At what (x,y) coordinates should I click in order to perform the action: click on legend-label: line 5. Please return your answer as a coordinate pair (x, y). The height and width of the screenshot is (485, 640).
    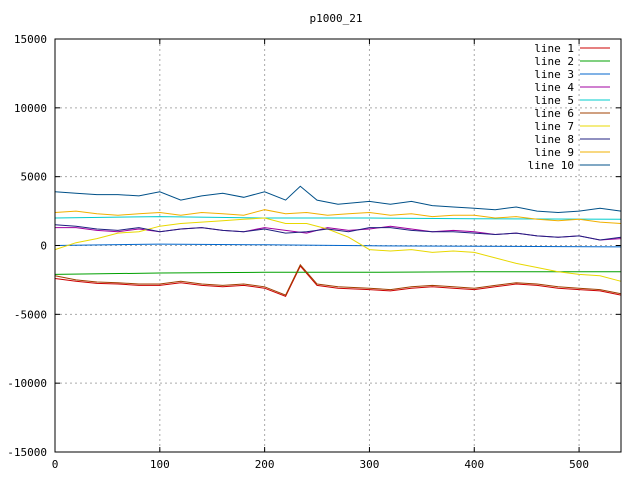
    Looking at the image, I should click on (554, 100).